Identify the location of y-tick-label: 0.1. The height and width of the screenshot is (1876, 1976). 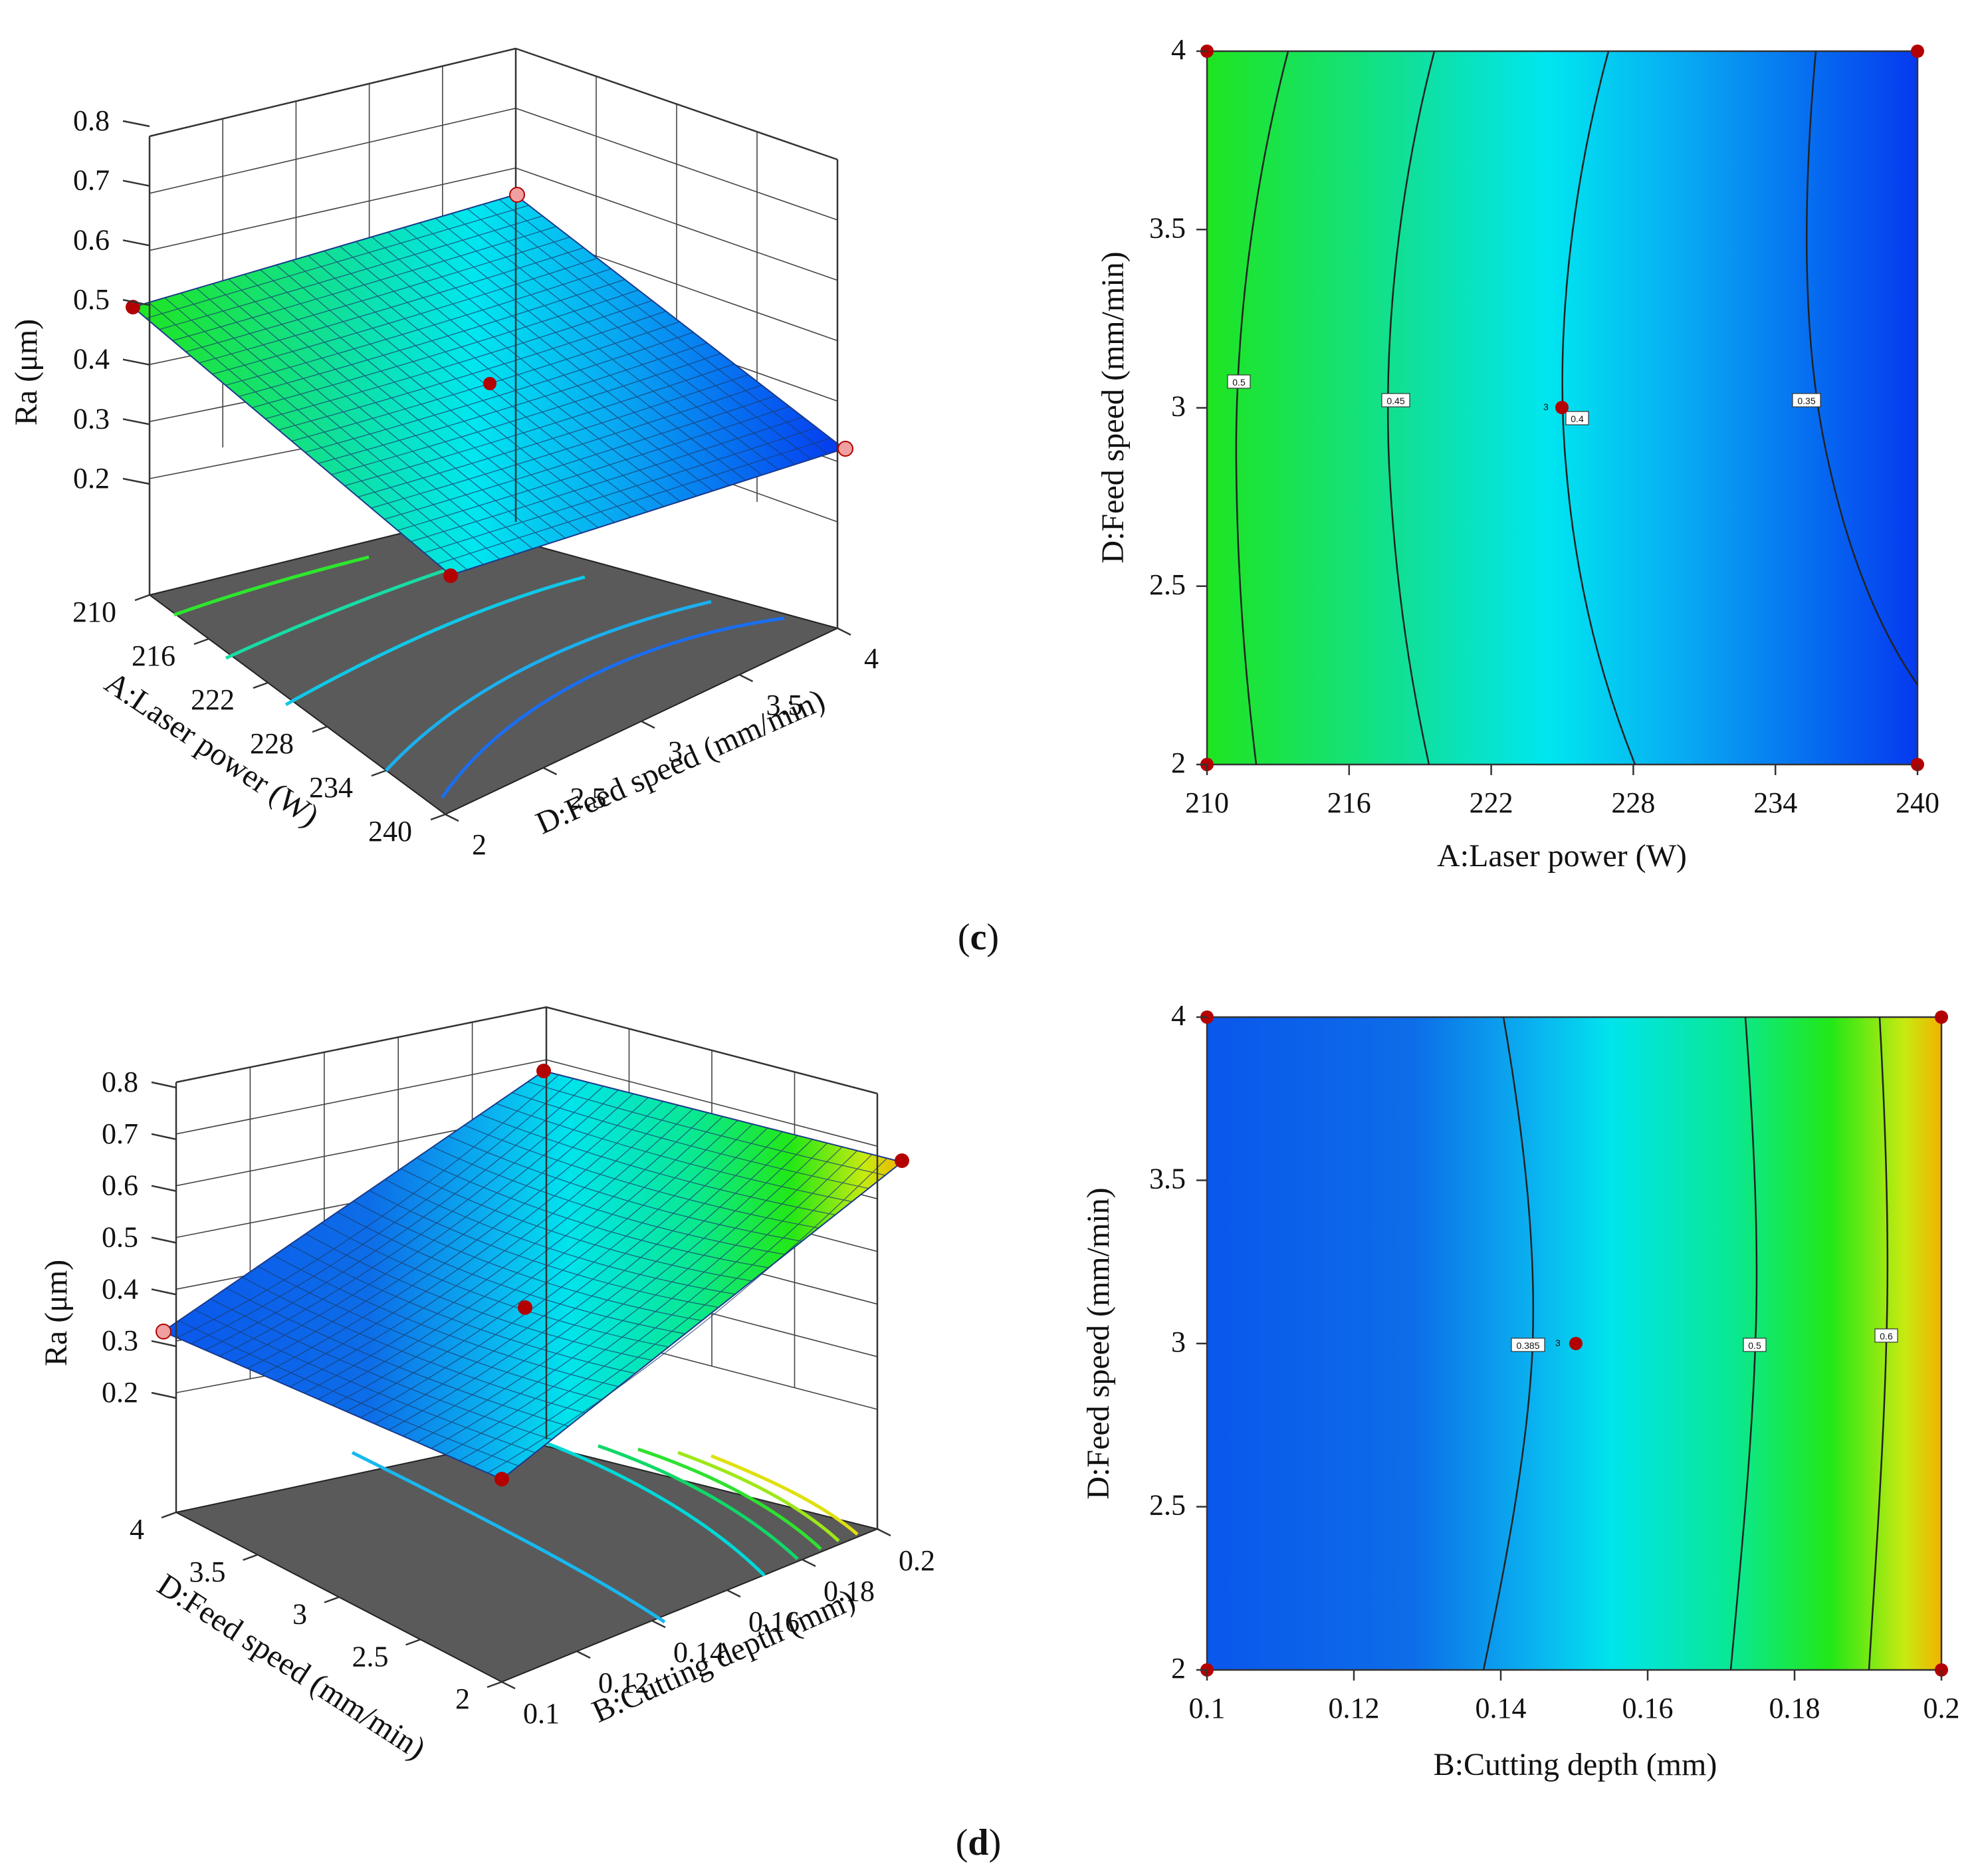
(541, 1714).